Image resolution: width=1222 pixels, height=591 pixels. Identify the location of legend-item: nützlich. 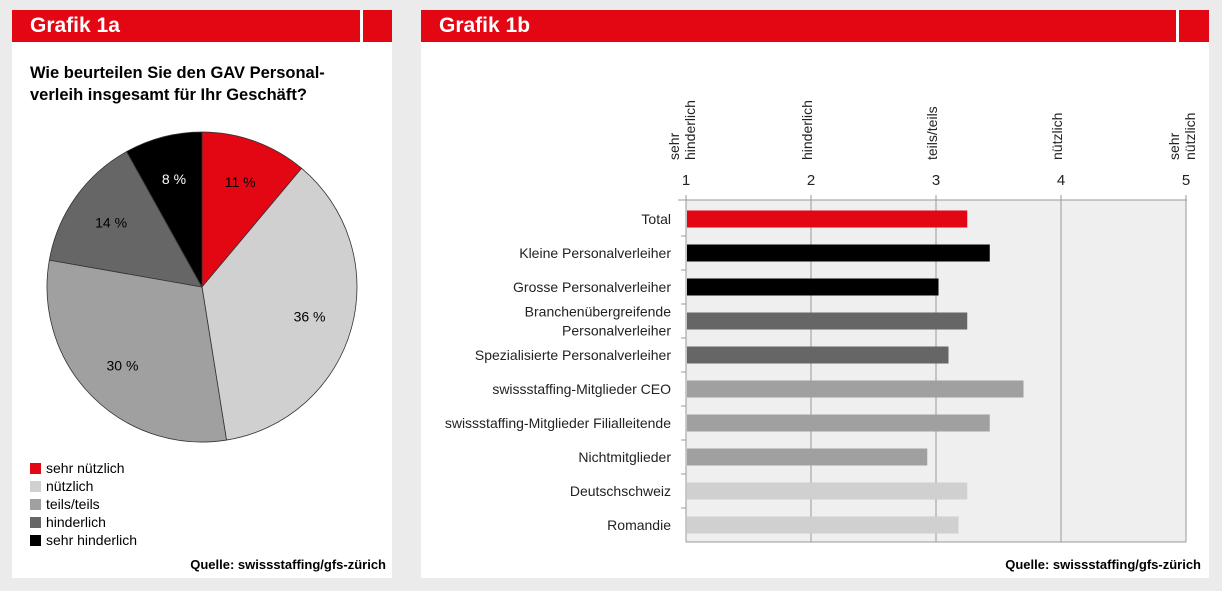
(83, 486).